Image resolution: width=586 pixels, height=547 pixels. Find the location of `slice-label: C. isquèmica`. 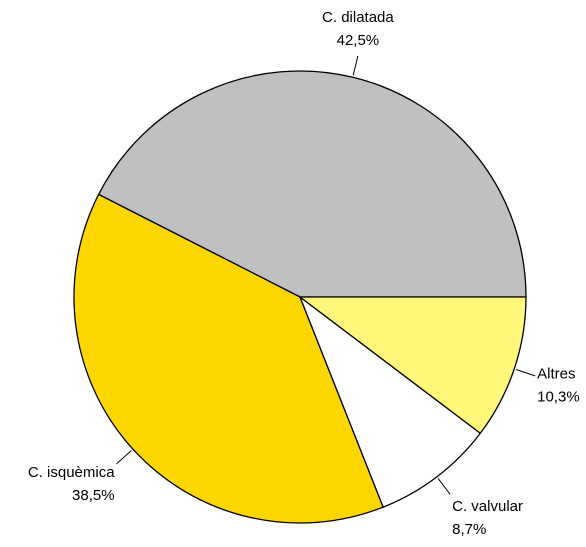

slice-label: C. isquèmica is located at coordinates (71, 472).